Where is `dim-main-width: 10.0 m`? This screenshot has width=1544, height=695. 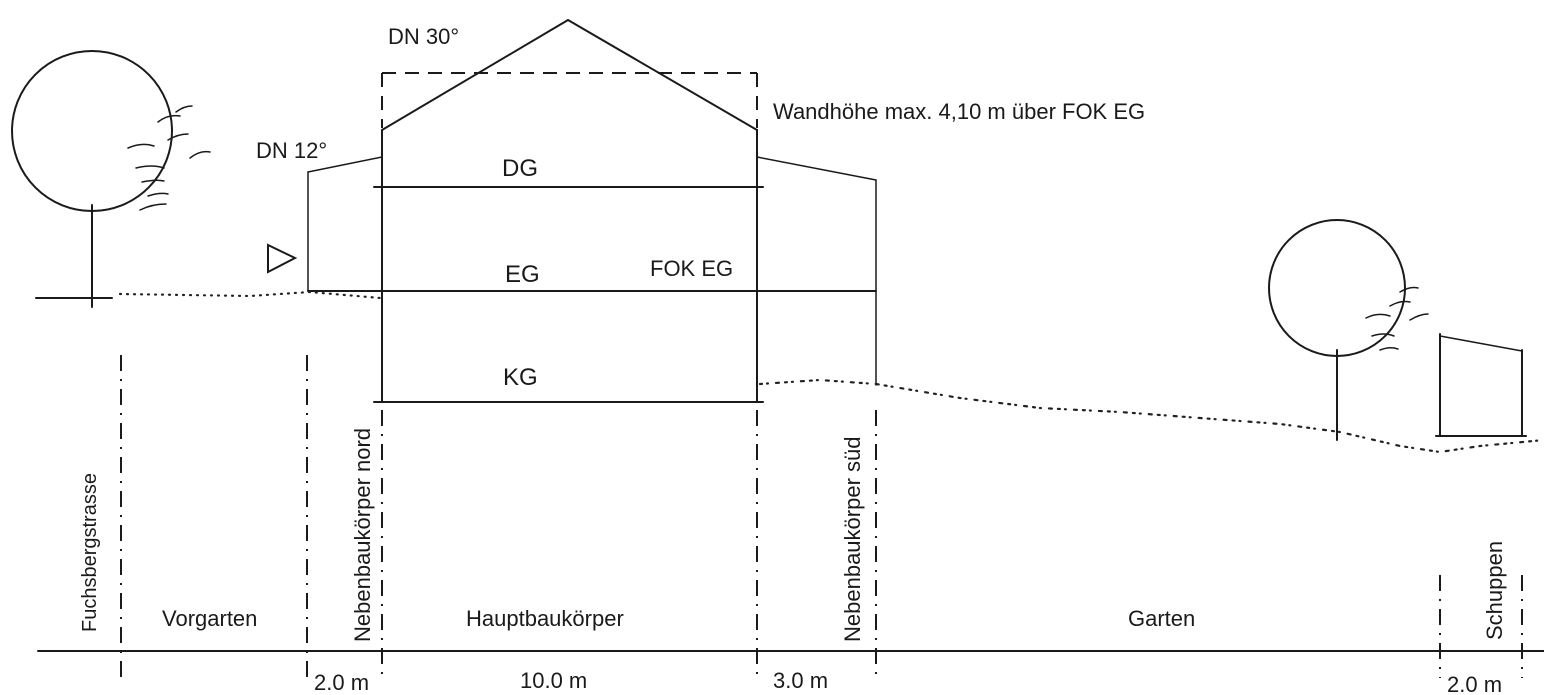 dim-main-width: 10.0 m is located at coordinates (553, 680).